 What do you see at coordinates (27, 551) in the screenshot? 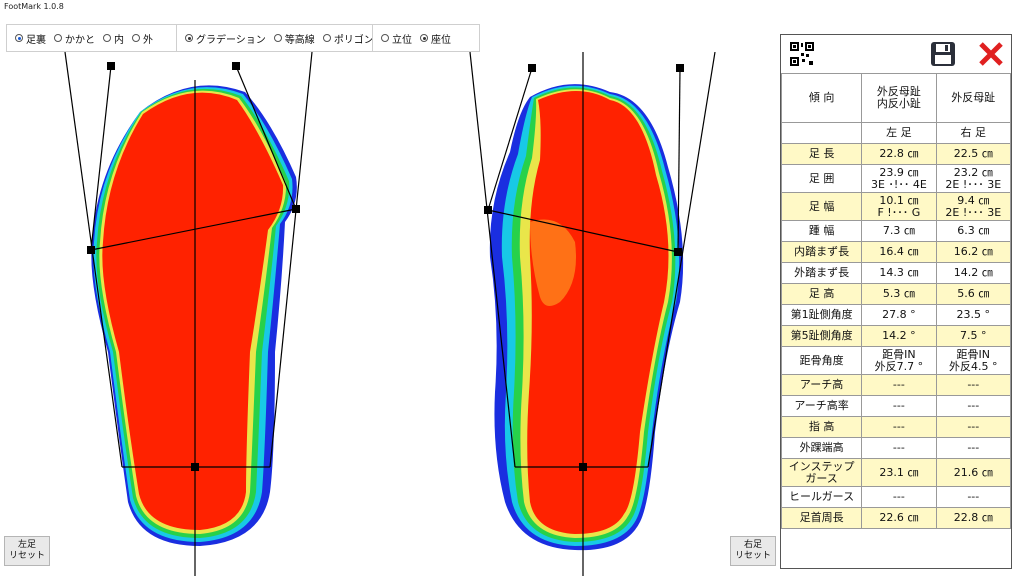
I see `left-foot-reset-button: 左足 リセット` at bounding box center [27, 551].